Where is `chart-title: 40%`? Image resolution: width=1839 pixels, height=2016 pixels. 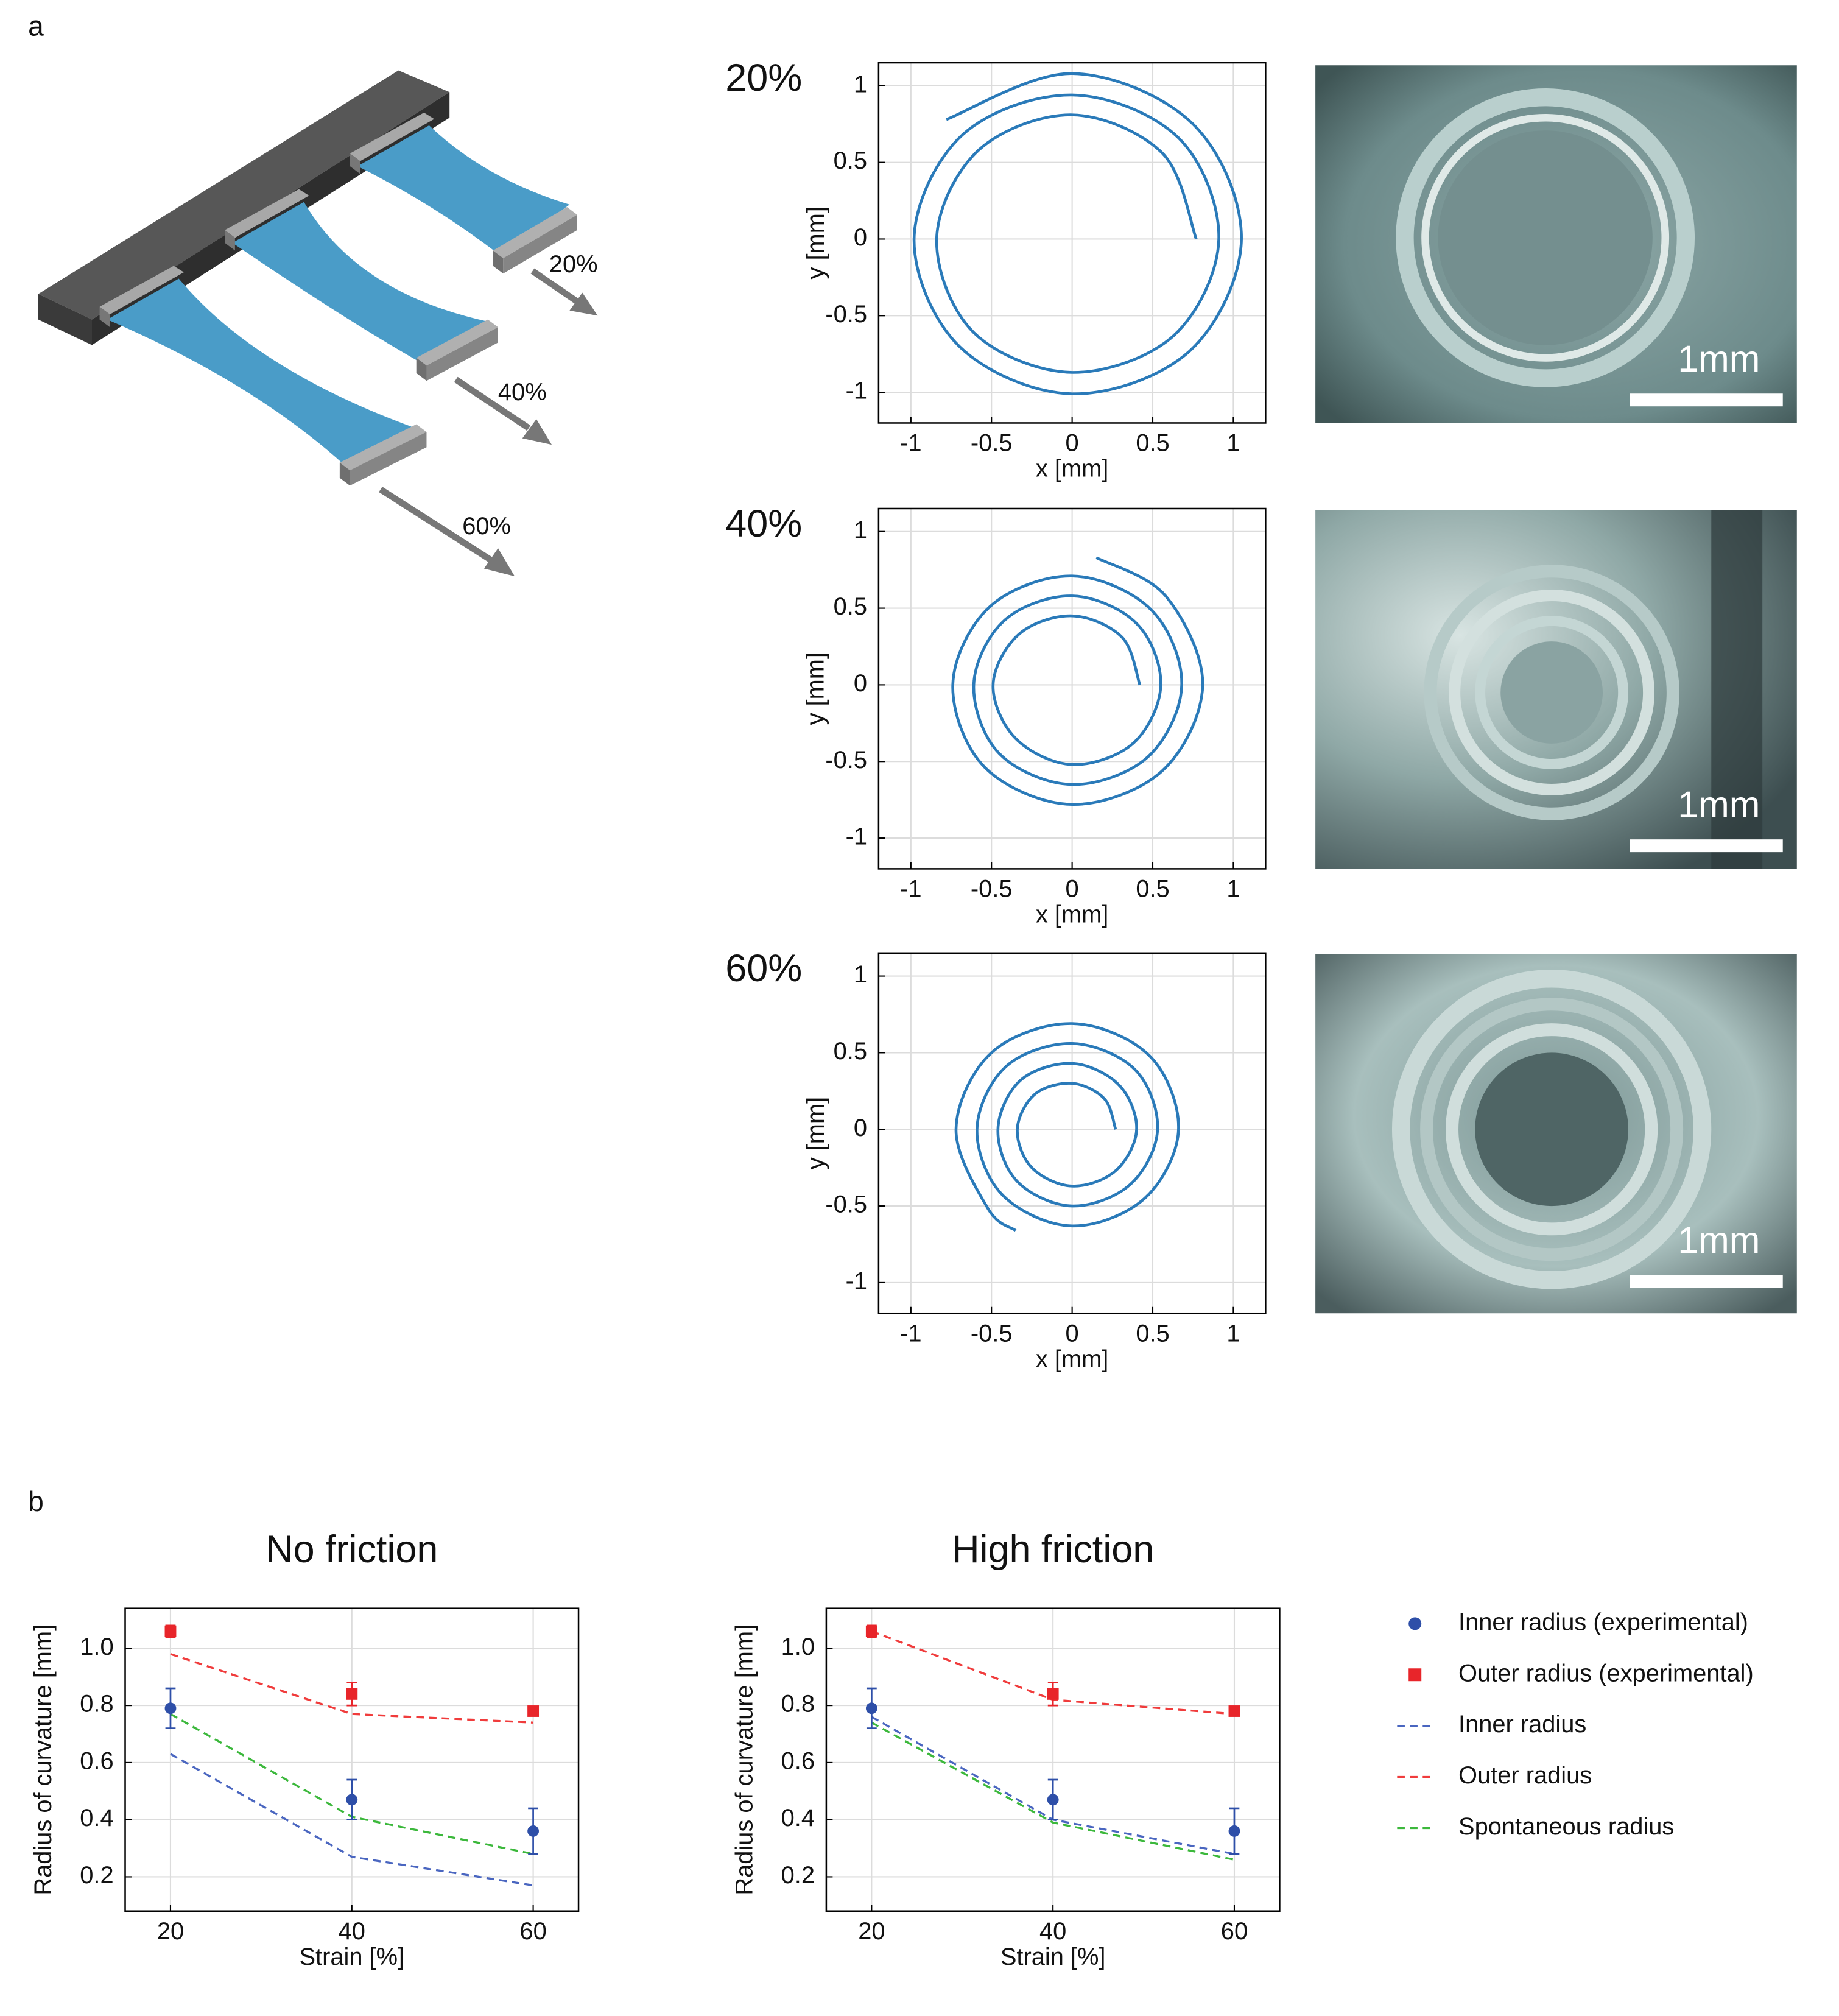 chart-title: 40% is located at coordinates (763, 523).